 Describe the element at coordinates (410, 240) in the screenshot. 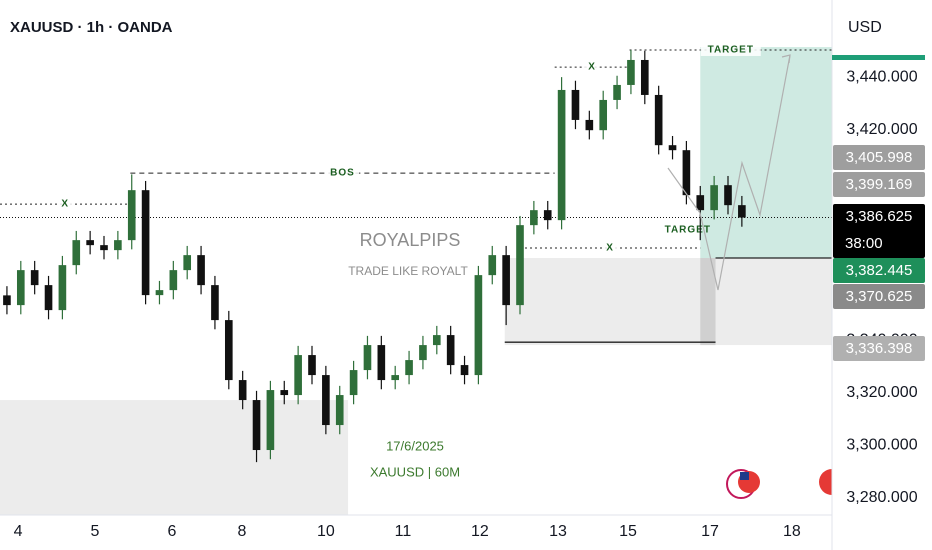

I see `watermark-title: ROYALPIPS` at that location.